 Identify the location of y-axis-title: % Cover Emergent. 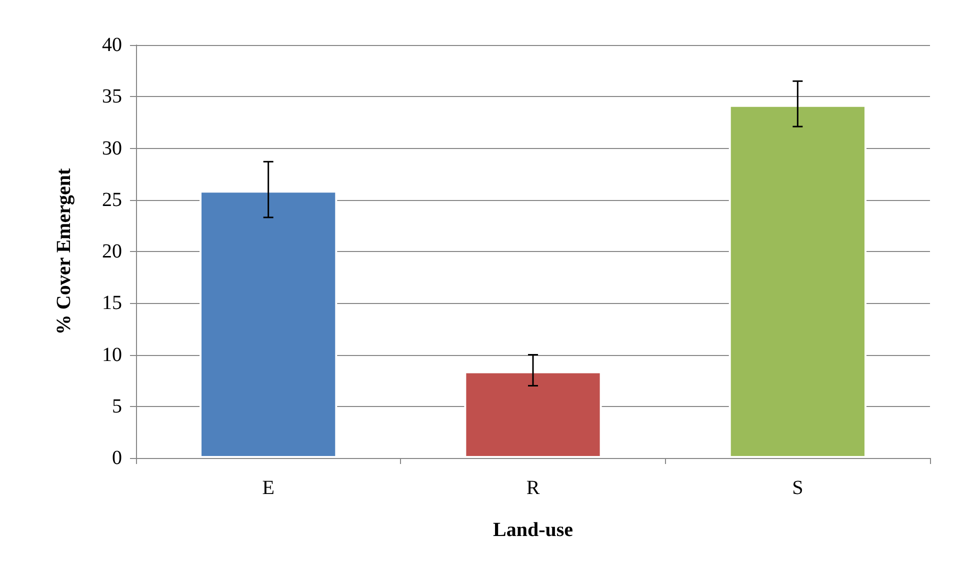
(64, 251).